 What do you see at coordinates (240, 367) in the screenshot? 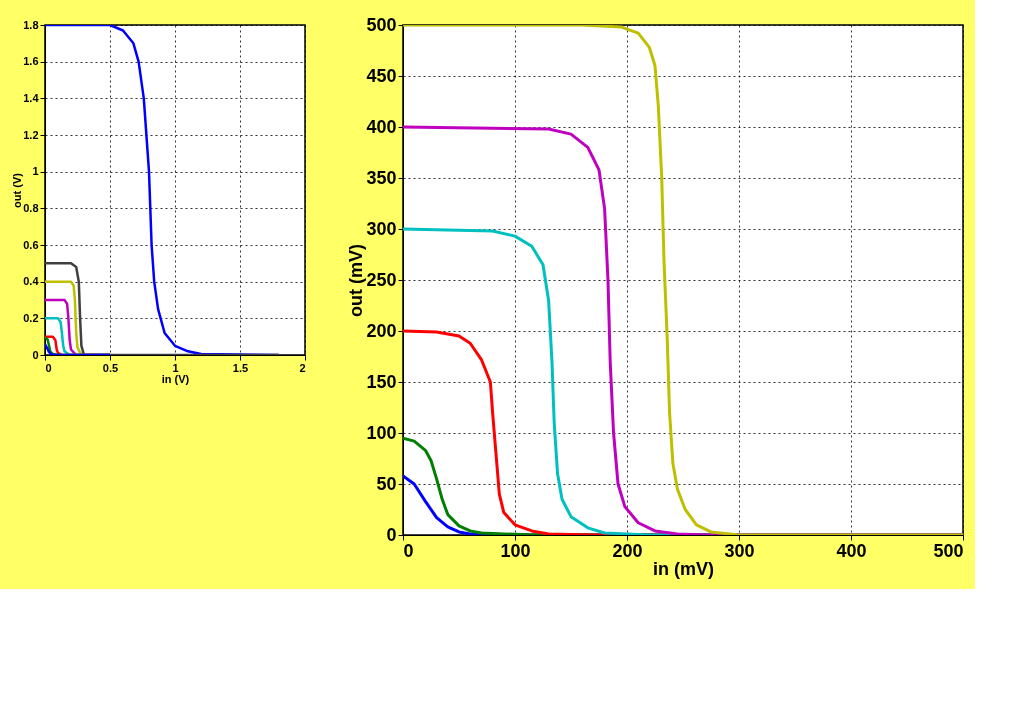
I see `x-tick-label: 1.5` at bounding box center [240, 367].